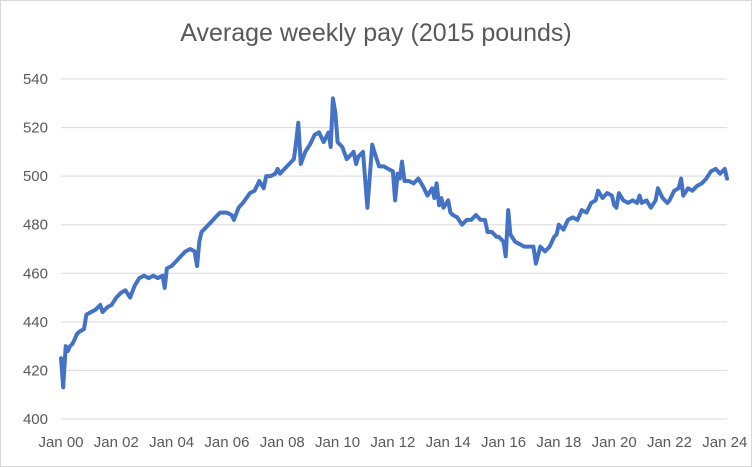  I want to click on x-tick-label: Jan 16, so click(503, 442).